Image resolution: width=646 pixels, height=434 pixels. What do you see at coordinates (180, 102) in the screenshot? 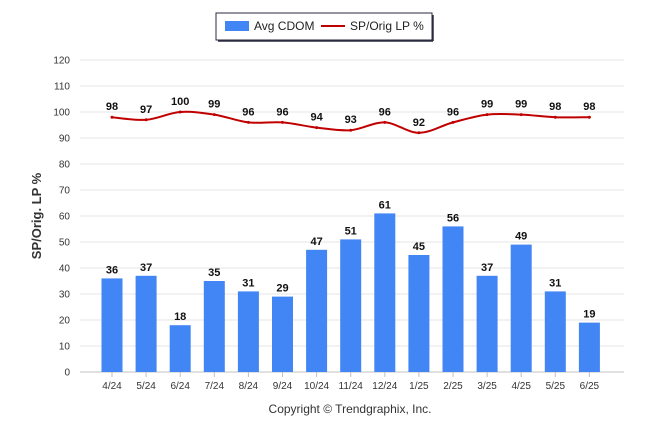
I see `line-label-6-24: 100` at bounding box center [180, 102].